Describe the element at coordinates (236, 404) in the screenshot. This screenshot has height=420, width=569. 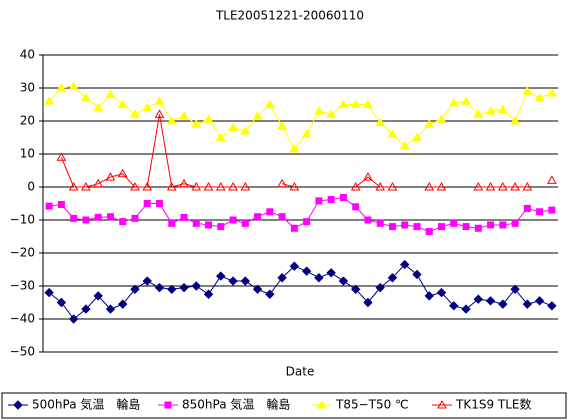
I see `legend-label: 850hPa 気温 輪島` at that location.